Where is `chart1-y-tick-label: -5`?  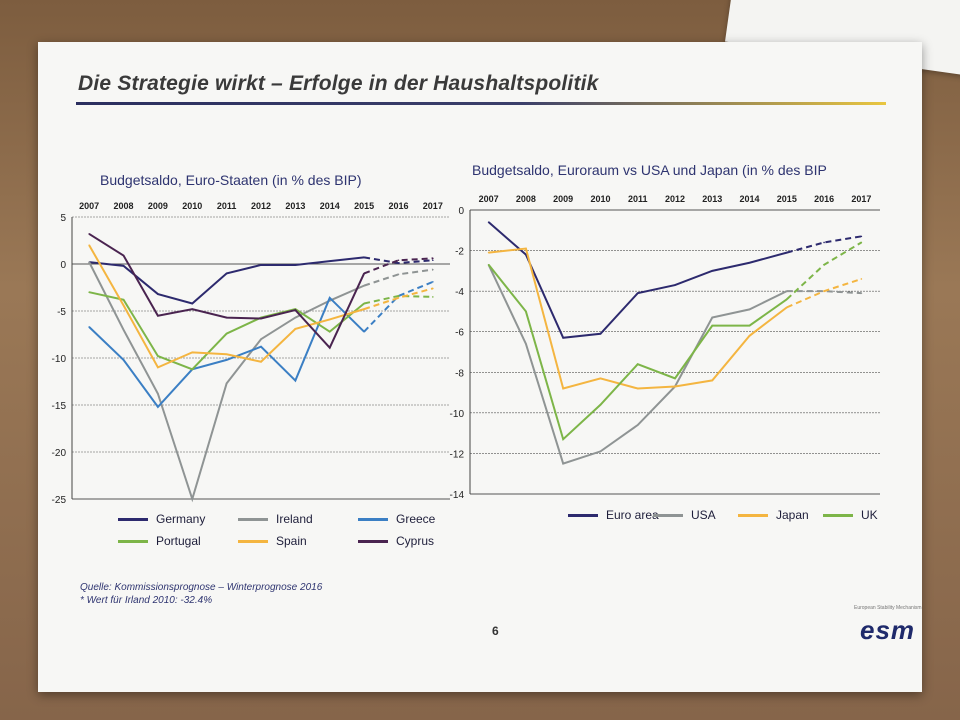 chart1-y-tick-label: -5 is located at coordinates (61, 312).